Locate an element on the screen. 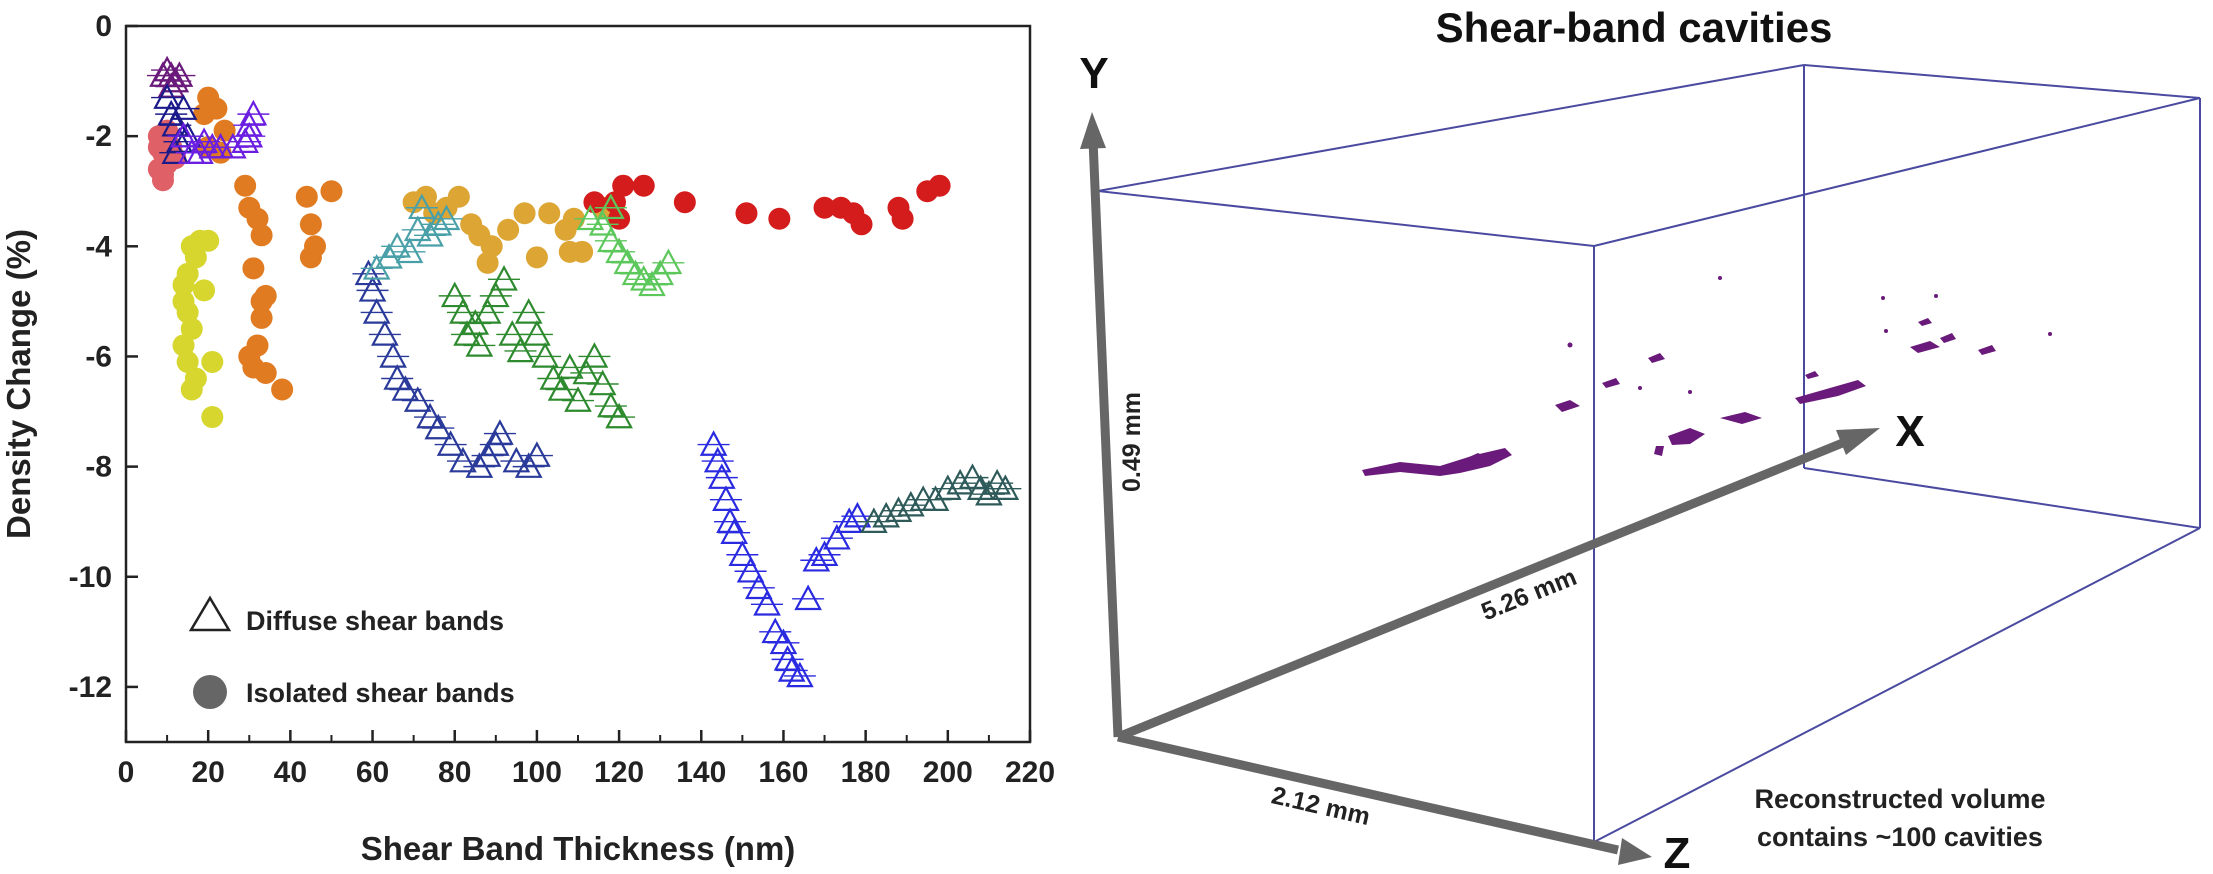 This screenshot has width=2213, height=874. x-tick-label: 140 is located at coordinates (701, 772).